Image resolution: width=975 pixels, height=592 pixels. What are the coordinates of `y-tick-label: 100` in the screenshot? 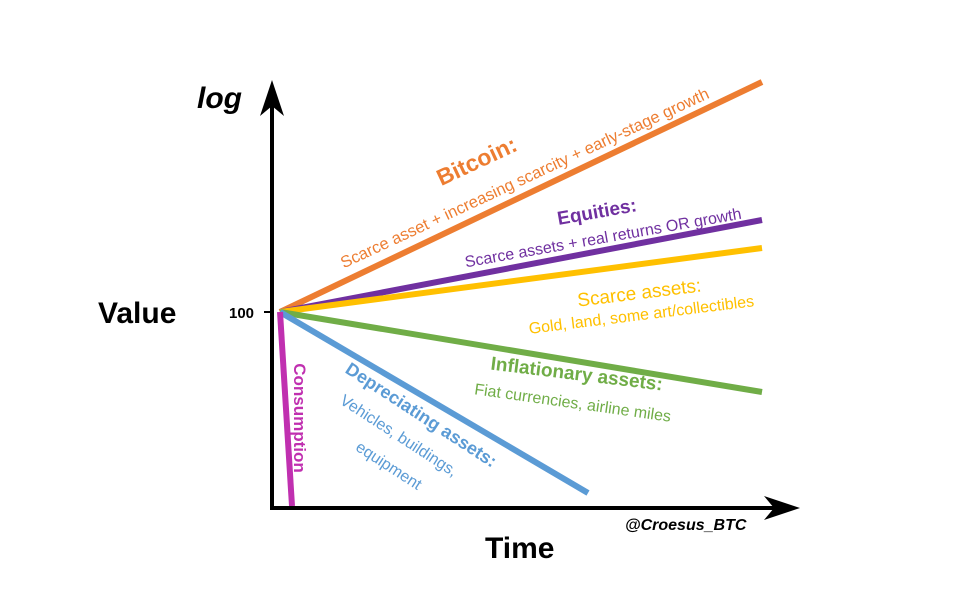 It's located at (241, 313).